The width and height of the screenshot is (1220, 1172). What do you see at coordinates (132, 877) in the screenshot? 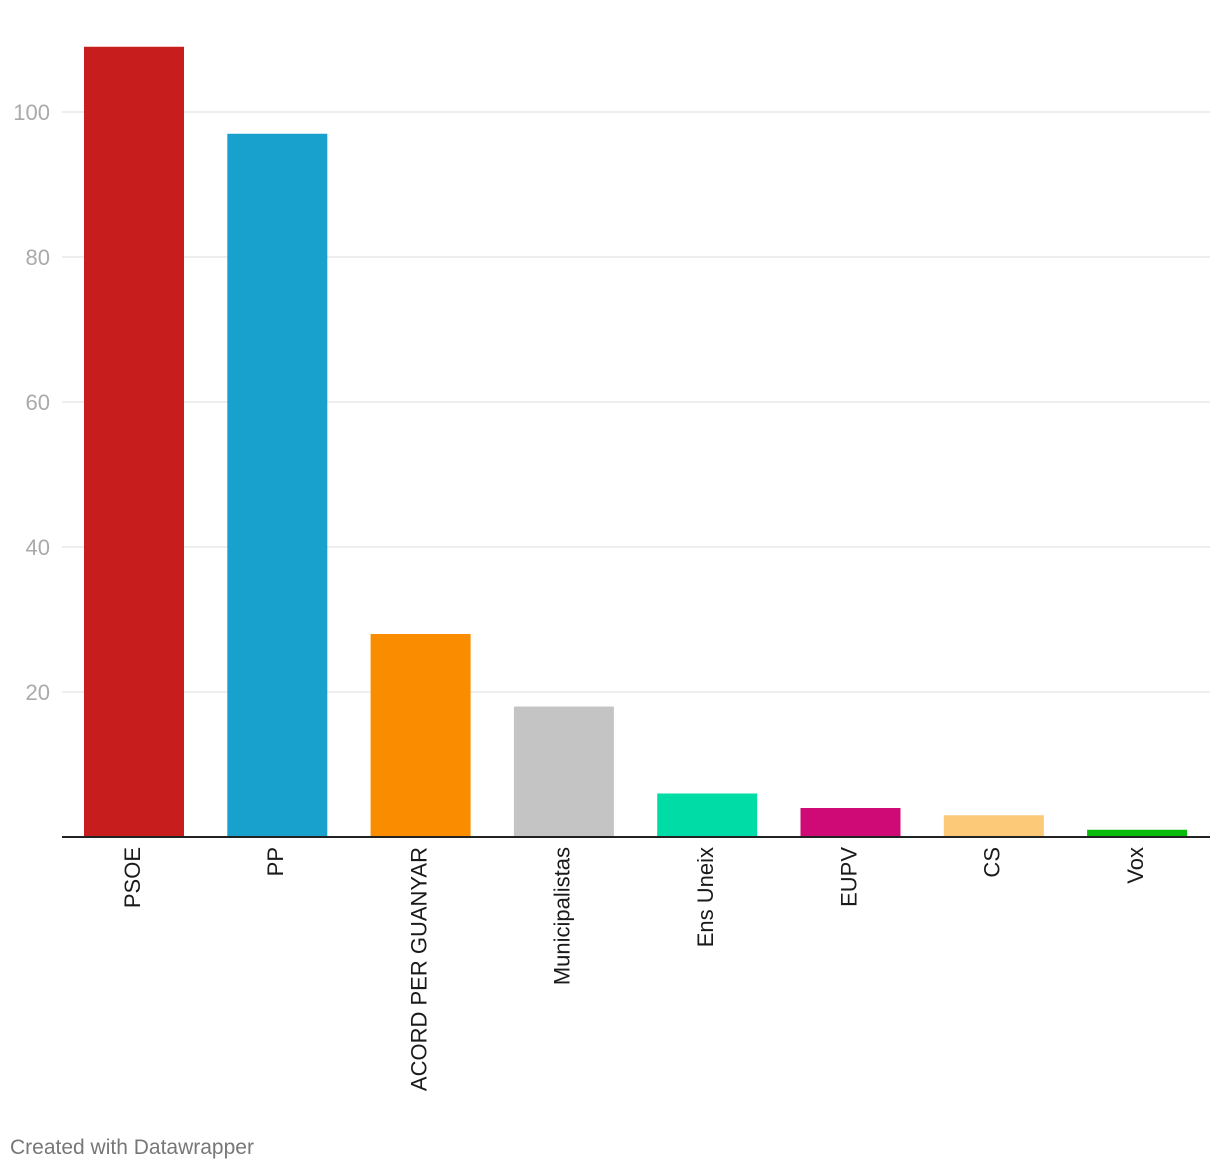
I see `x-tick-label: PSOE` at bounding box center [132, 877].